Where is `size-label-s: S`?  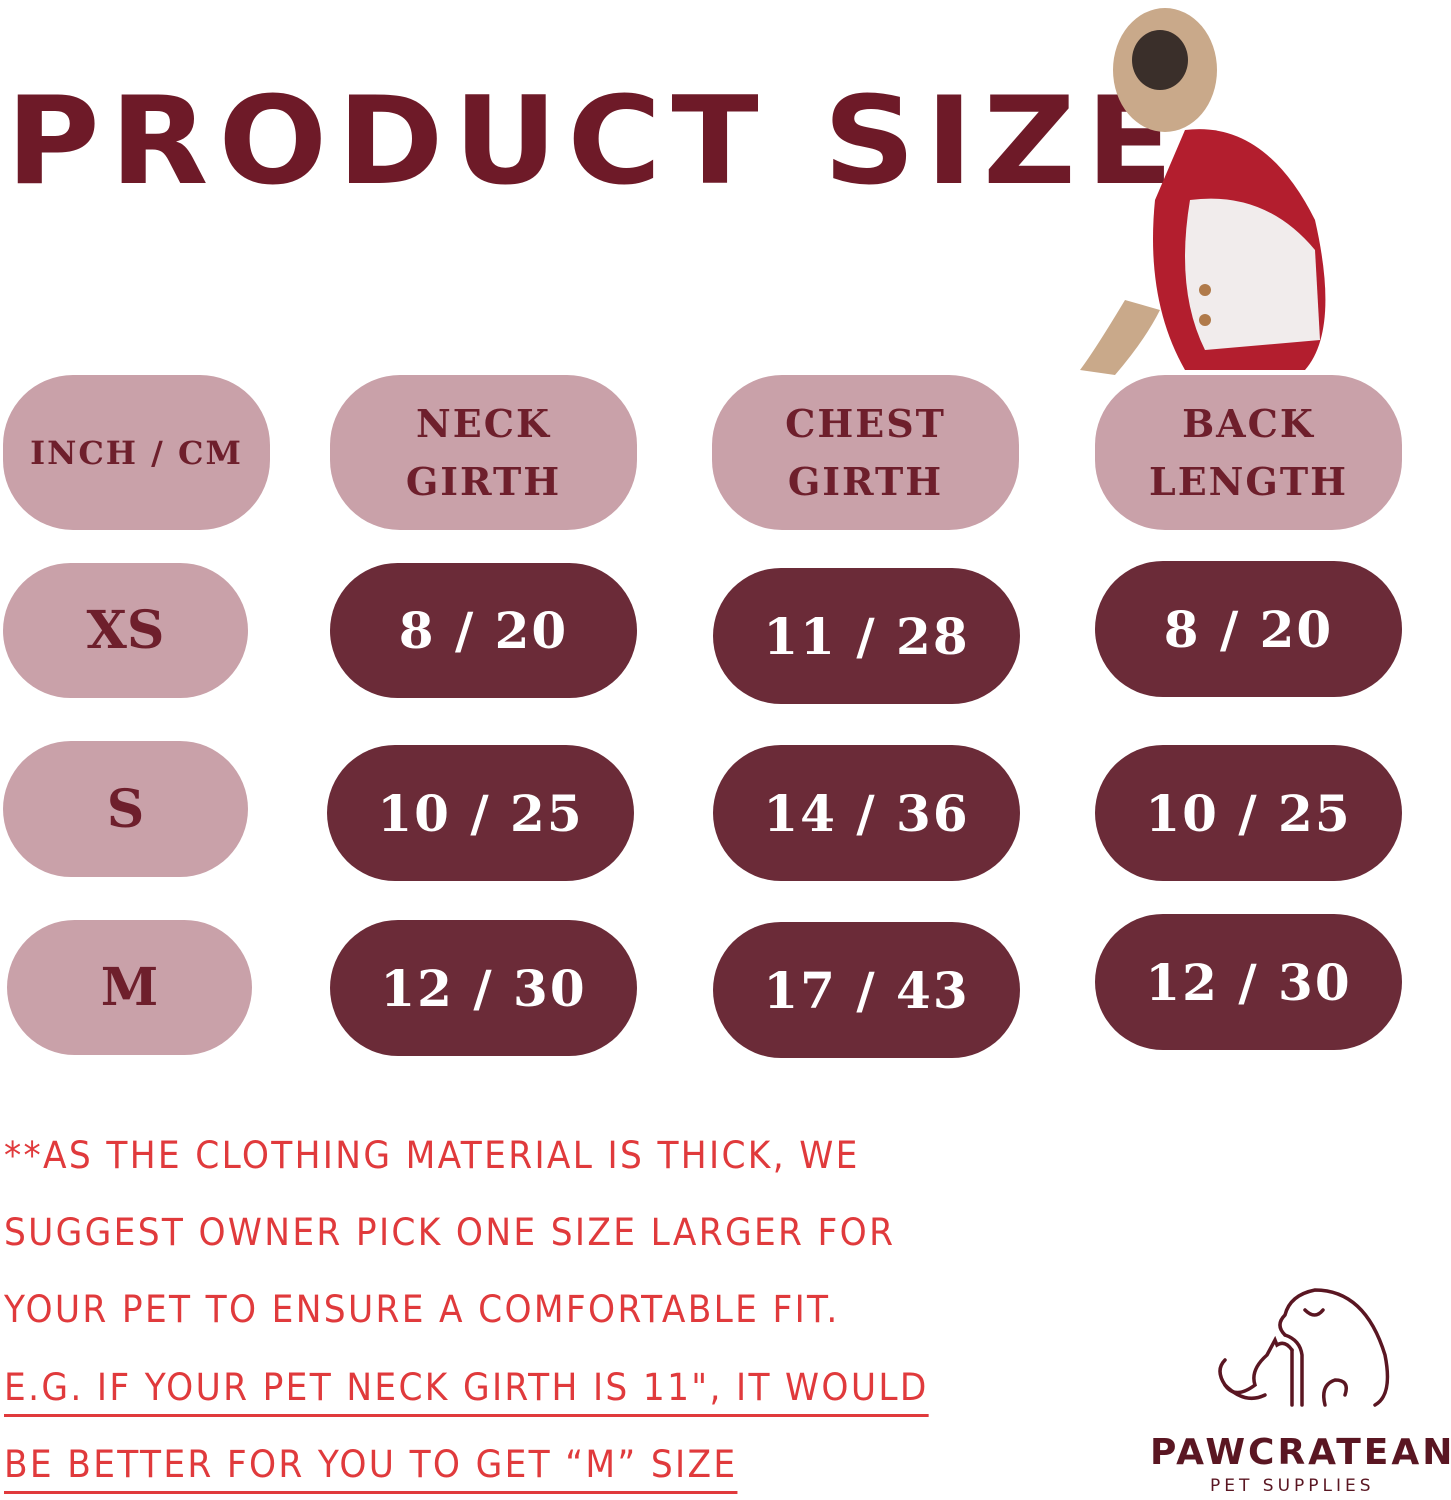 size-label-s: S is located at coordinates (125, 809).